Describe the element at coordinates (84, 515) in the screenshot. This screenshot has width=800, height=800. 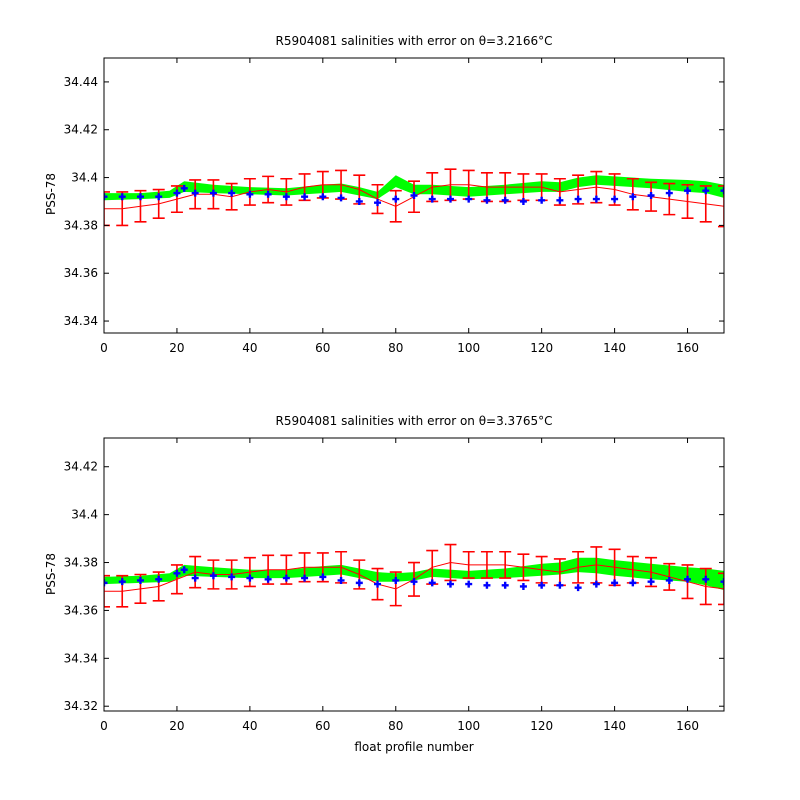
I see `bottom-chart-y-tick-label: 34.4` at that location.